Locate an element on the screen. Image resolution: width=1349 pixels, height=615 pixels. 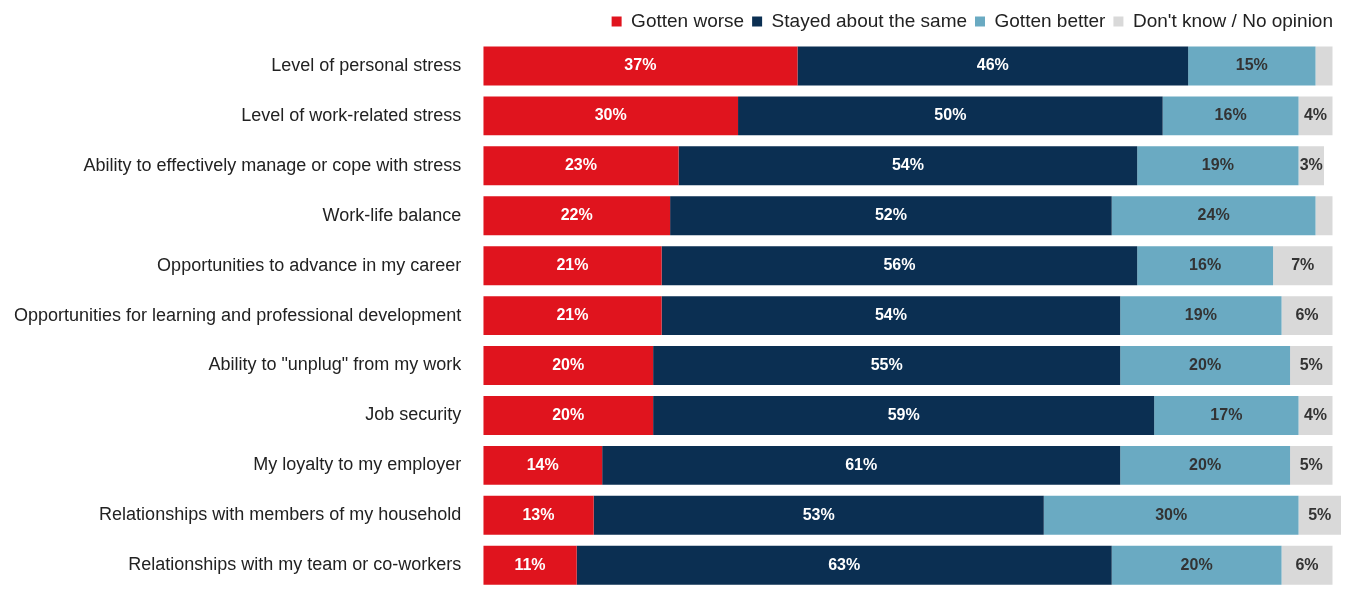
legend-label: Don't know / No opinion is located at coordinates (1232, 20).